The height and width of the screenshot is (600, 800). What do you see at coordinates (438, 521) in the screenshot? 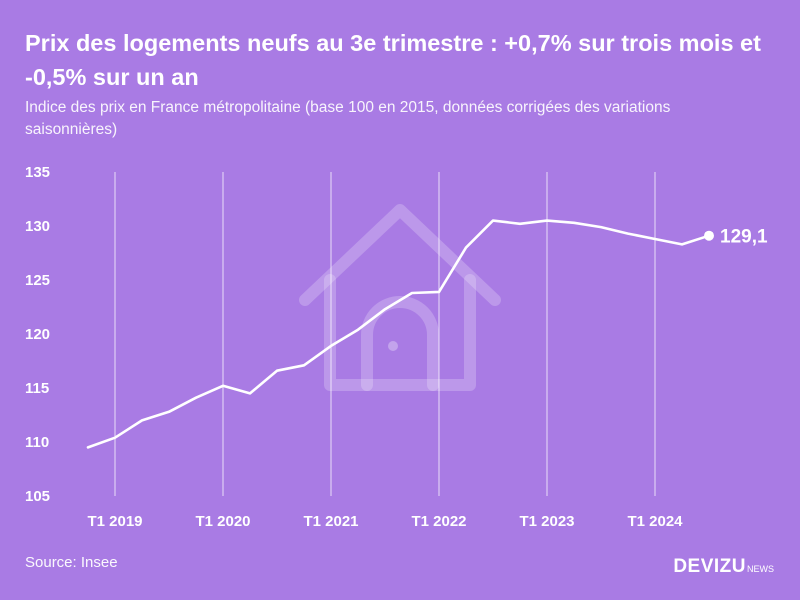
I see `x-tick-label: T1 2022` at bounding box center [438, 521].